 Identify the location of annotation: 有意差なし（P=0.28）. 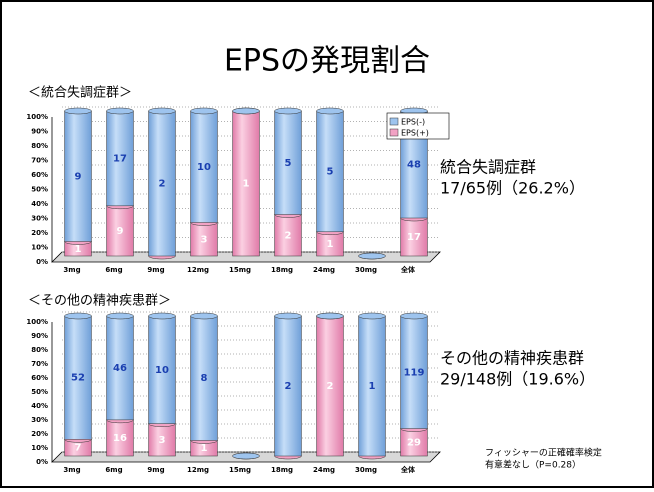
(533, 465).